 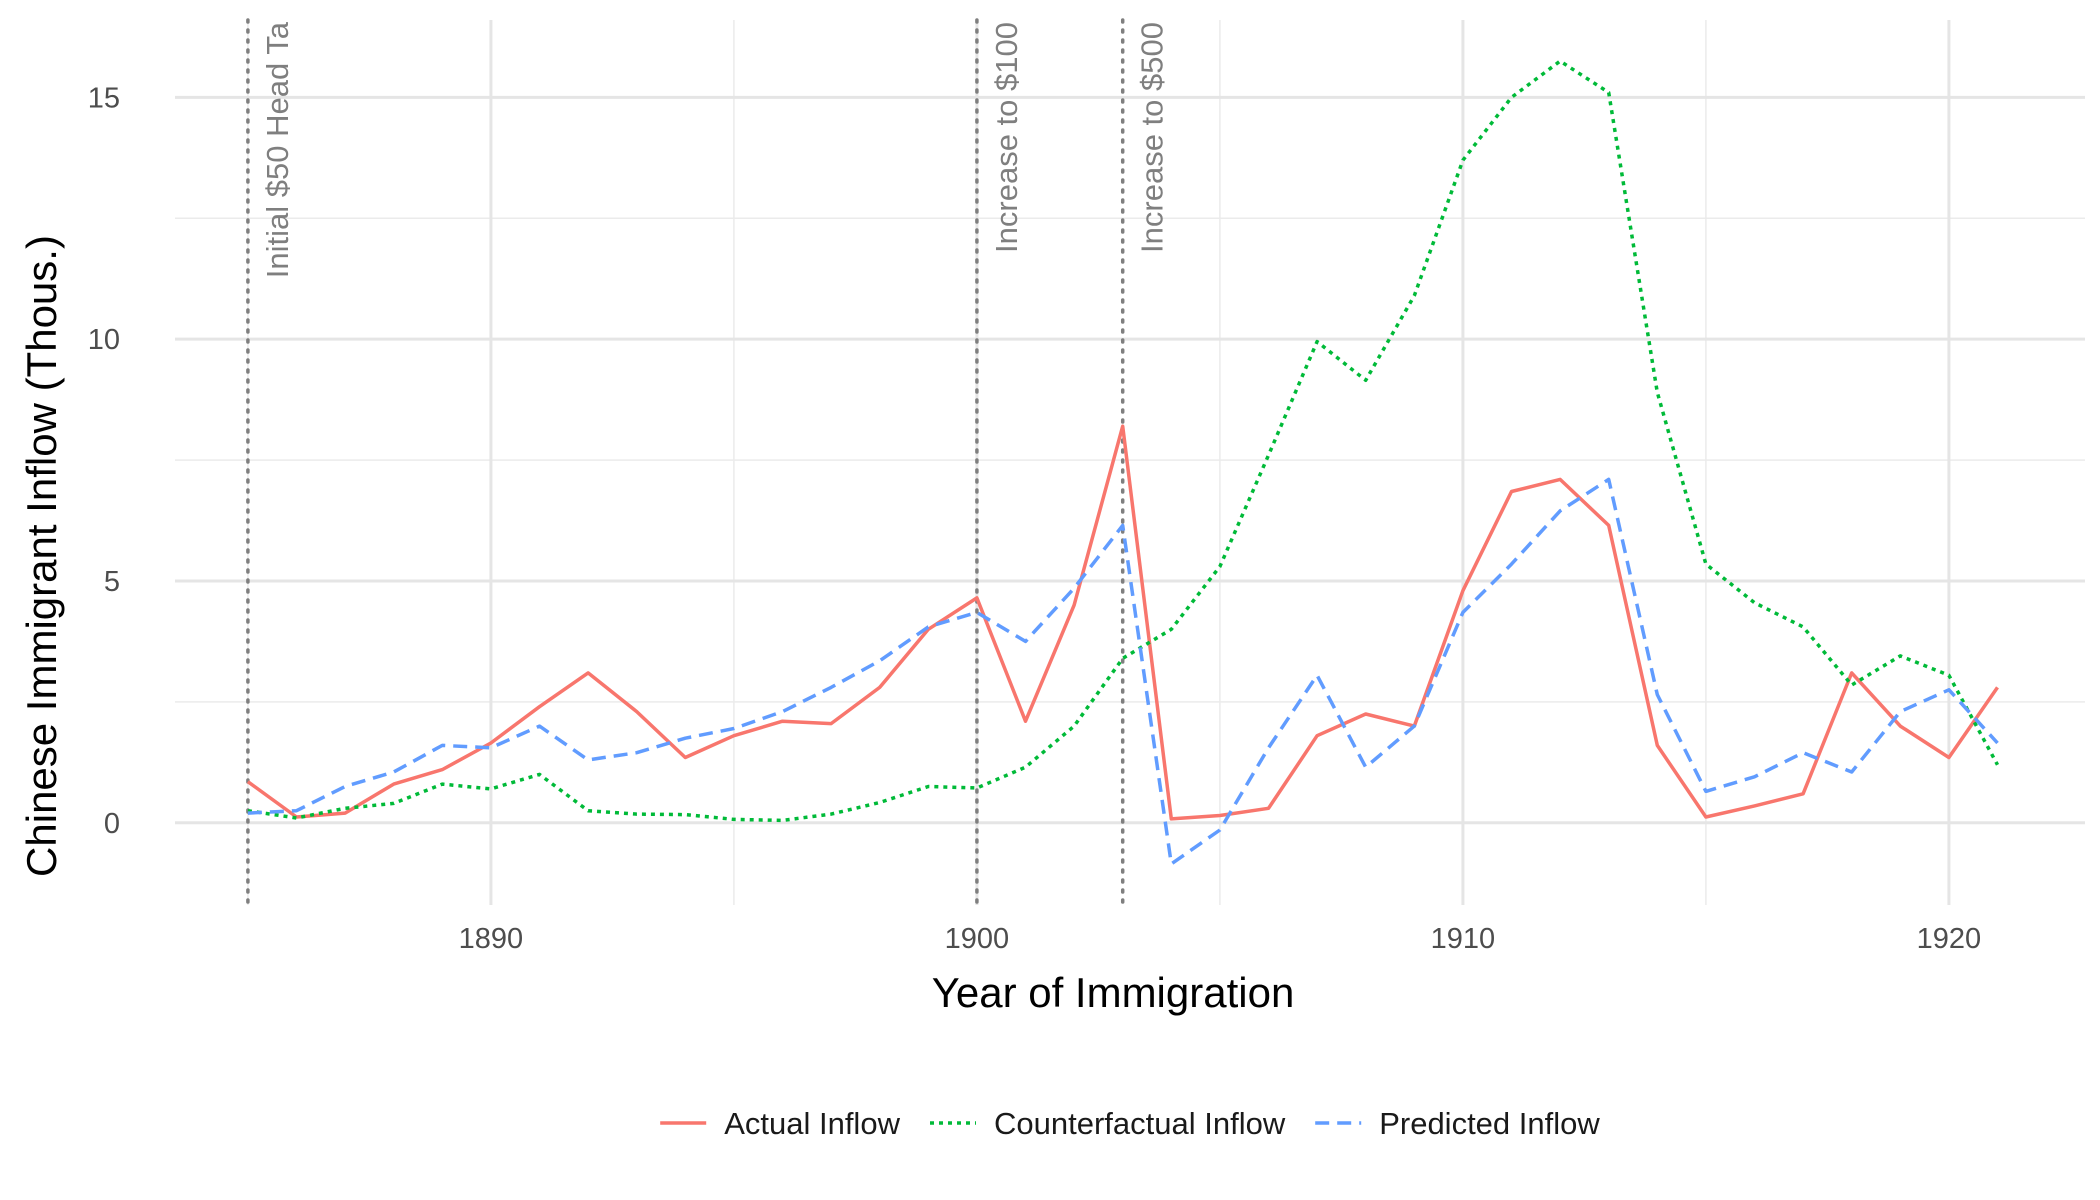 What do you see at coordinates (491, 939) in the screenshot?
I see `x-tick-label: 1890` at bounding box center [491, 939].